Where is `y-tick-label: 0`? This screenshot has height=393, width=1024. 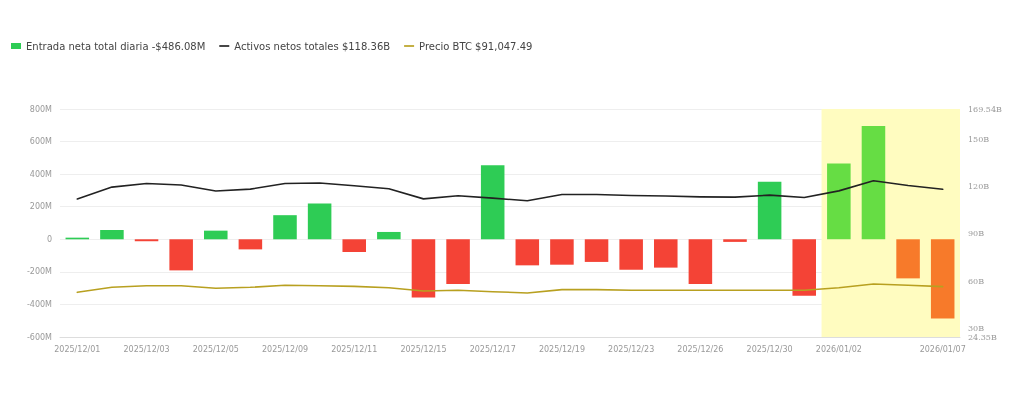 y-tick-label: 0 is located at coordinates (49, 239).